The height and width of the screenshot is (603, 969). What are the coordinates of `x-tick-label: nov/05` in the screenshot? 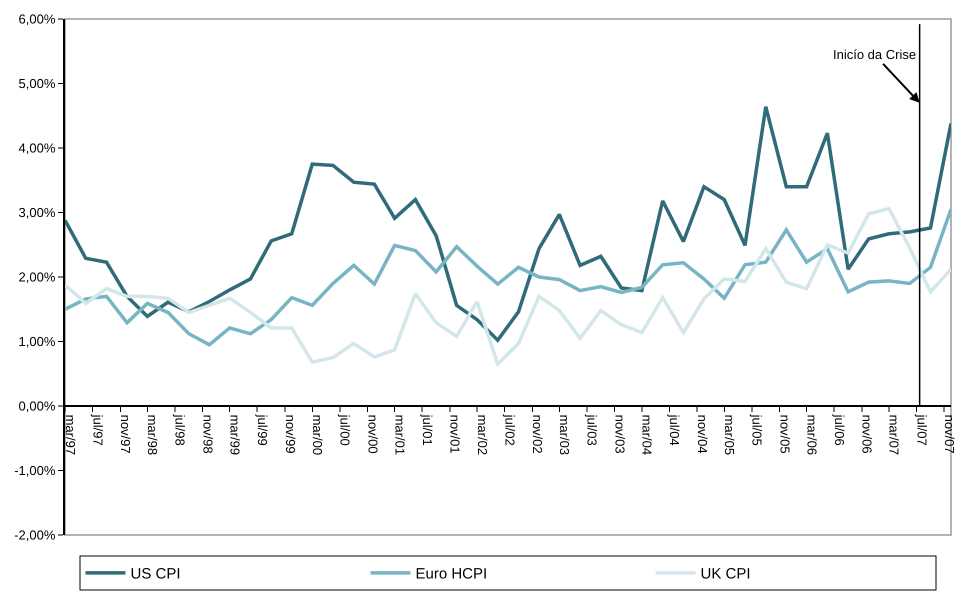 It's located at (784, 434).